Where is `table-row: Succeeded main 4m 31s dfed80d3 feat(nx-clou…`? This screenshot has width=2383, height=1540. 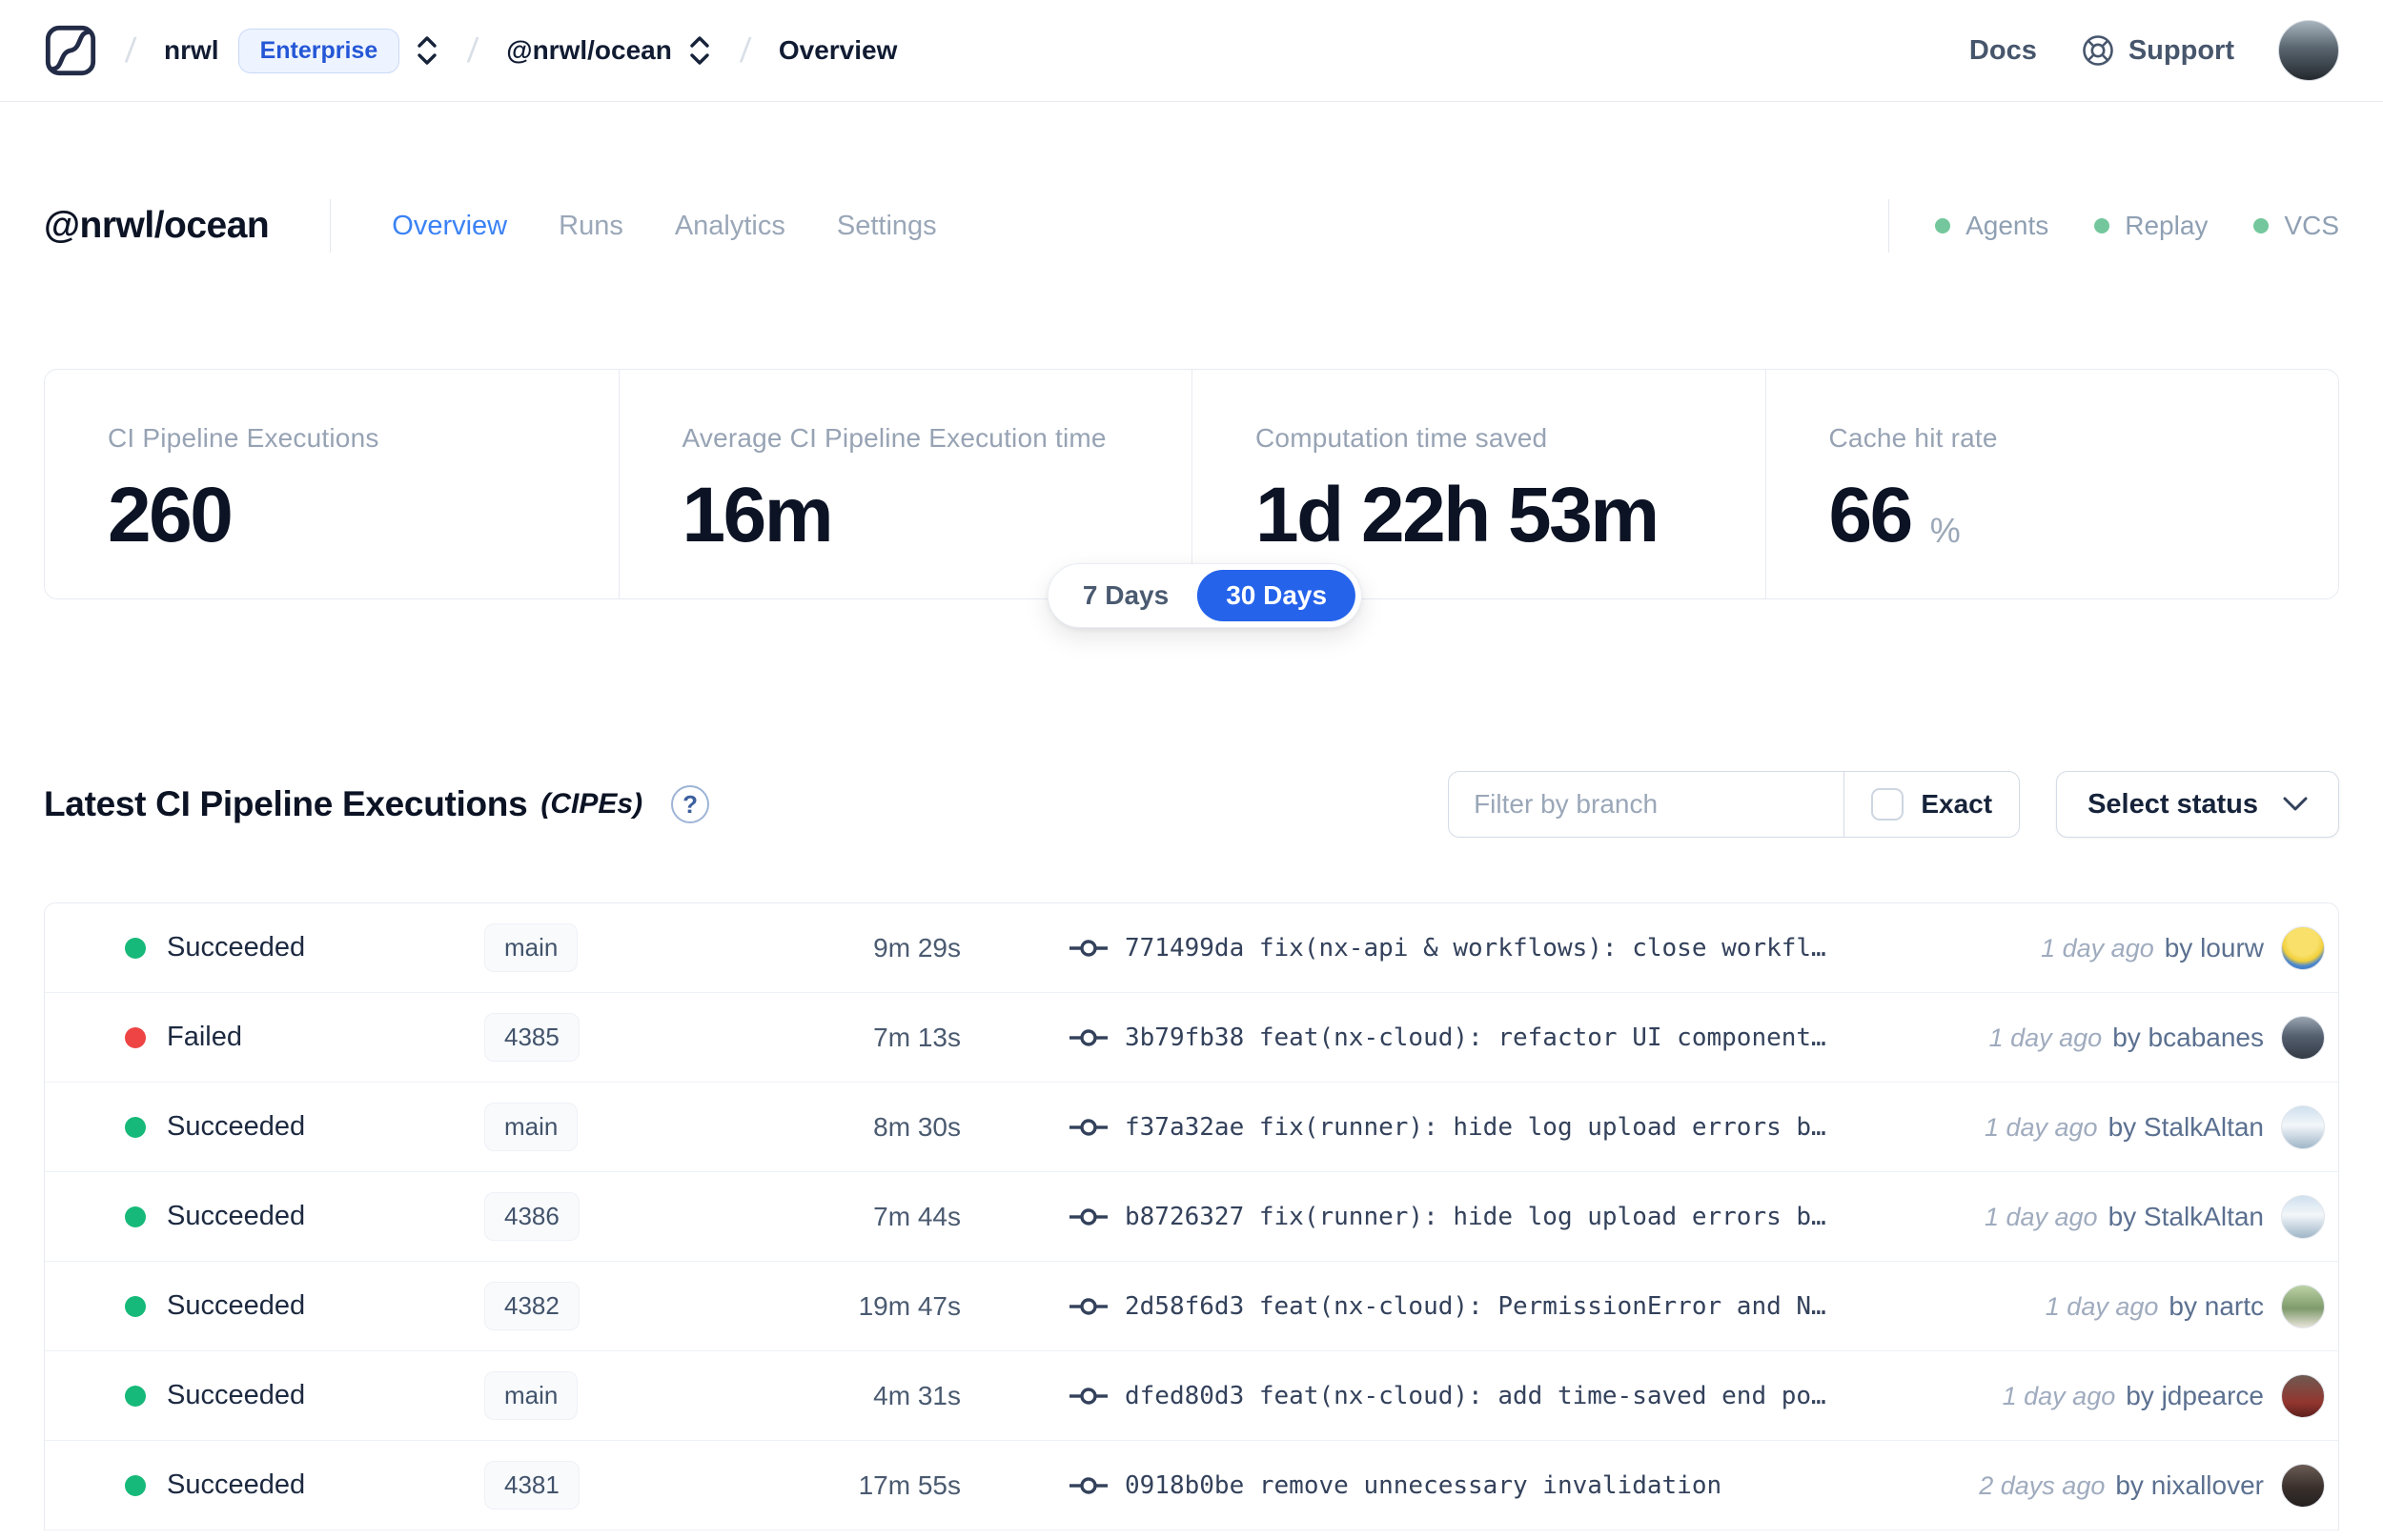 table-row: Succeeded main 4m 31s dfed80d3 feat(nx-clou… is located at coordinates (1191, 1396).